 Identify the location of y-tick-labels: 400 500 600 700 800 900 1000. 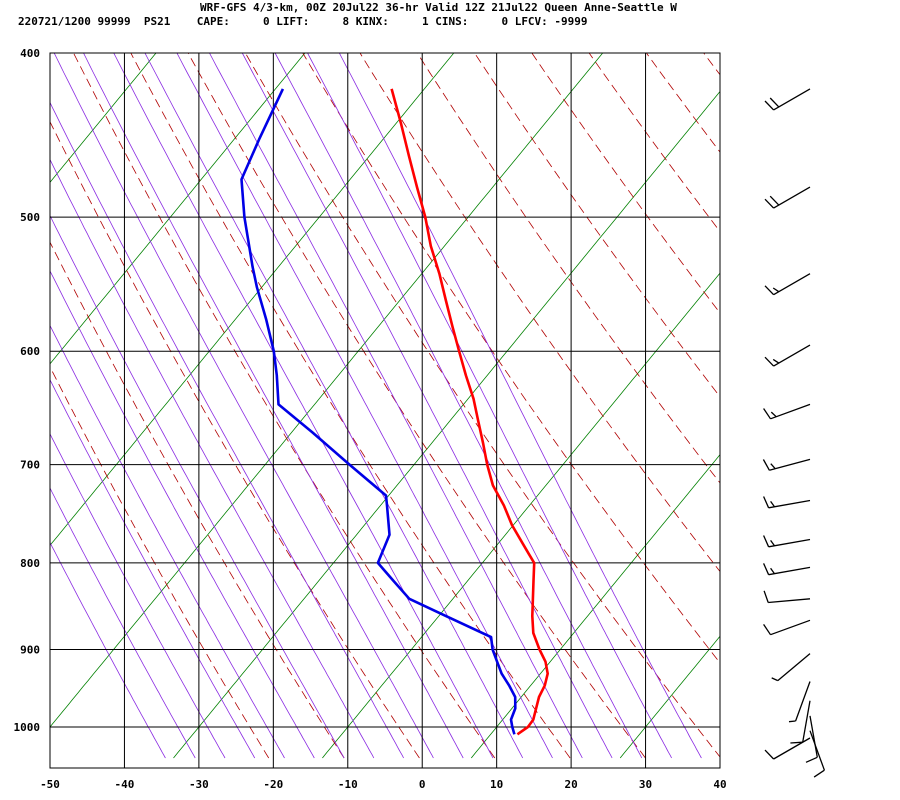
(27, 390).